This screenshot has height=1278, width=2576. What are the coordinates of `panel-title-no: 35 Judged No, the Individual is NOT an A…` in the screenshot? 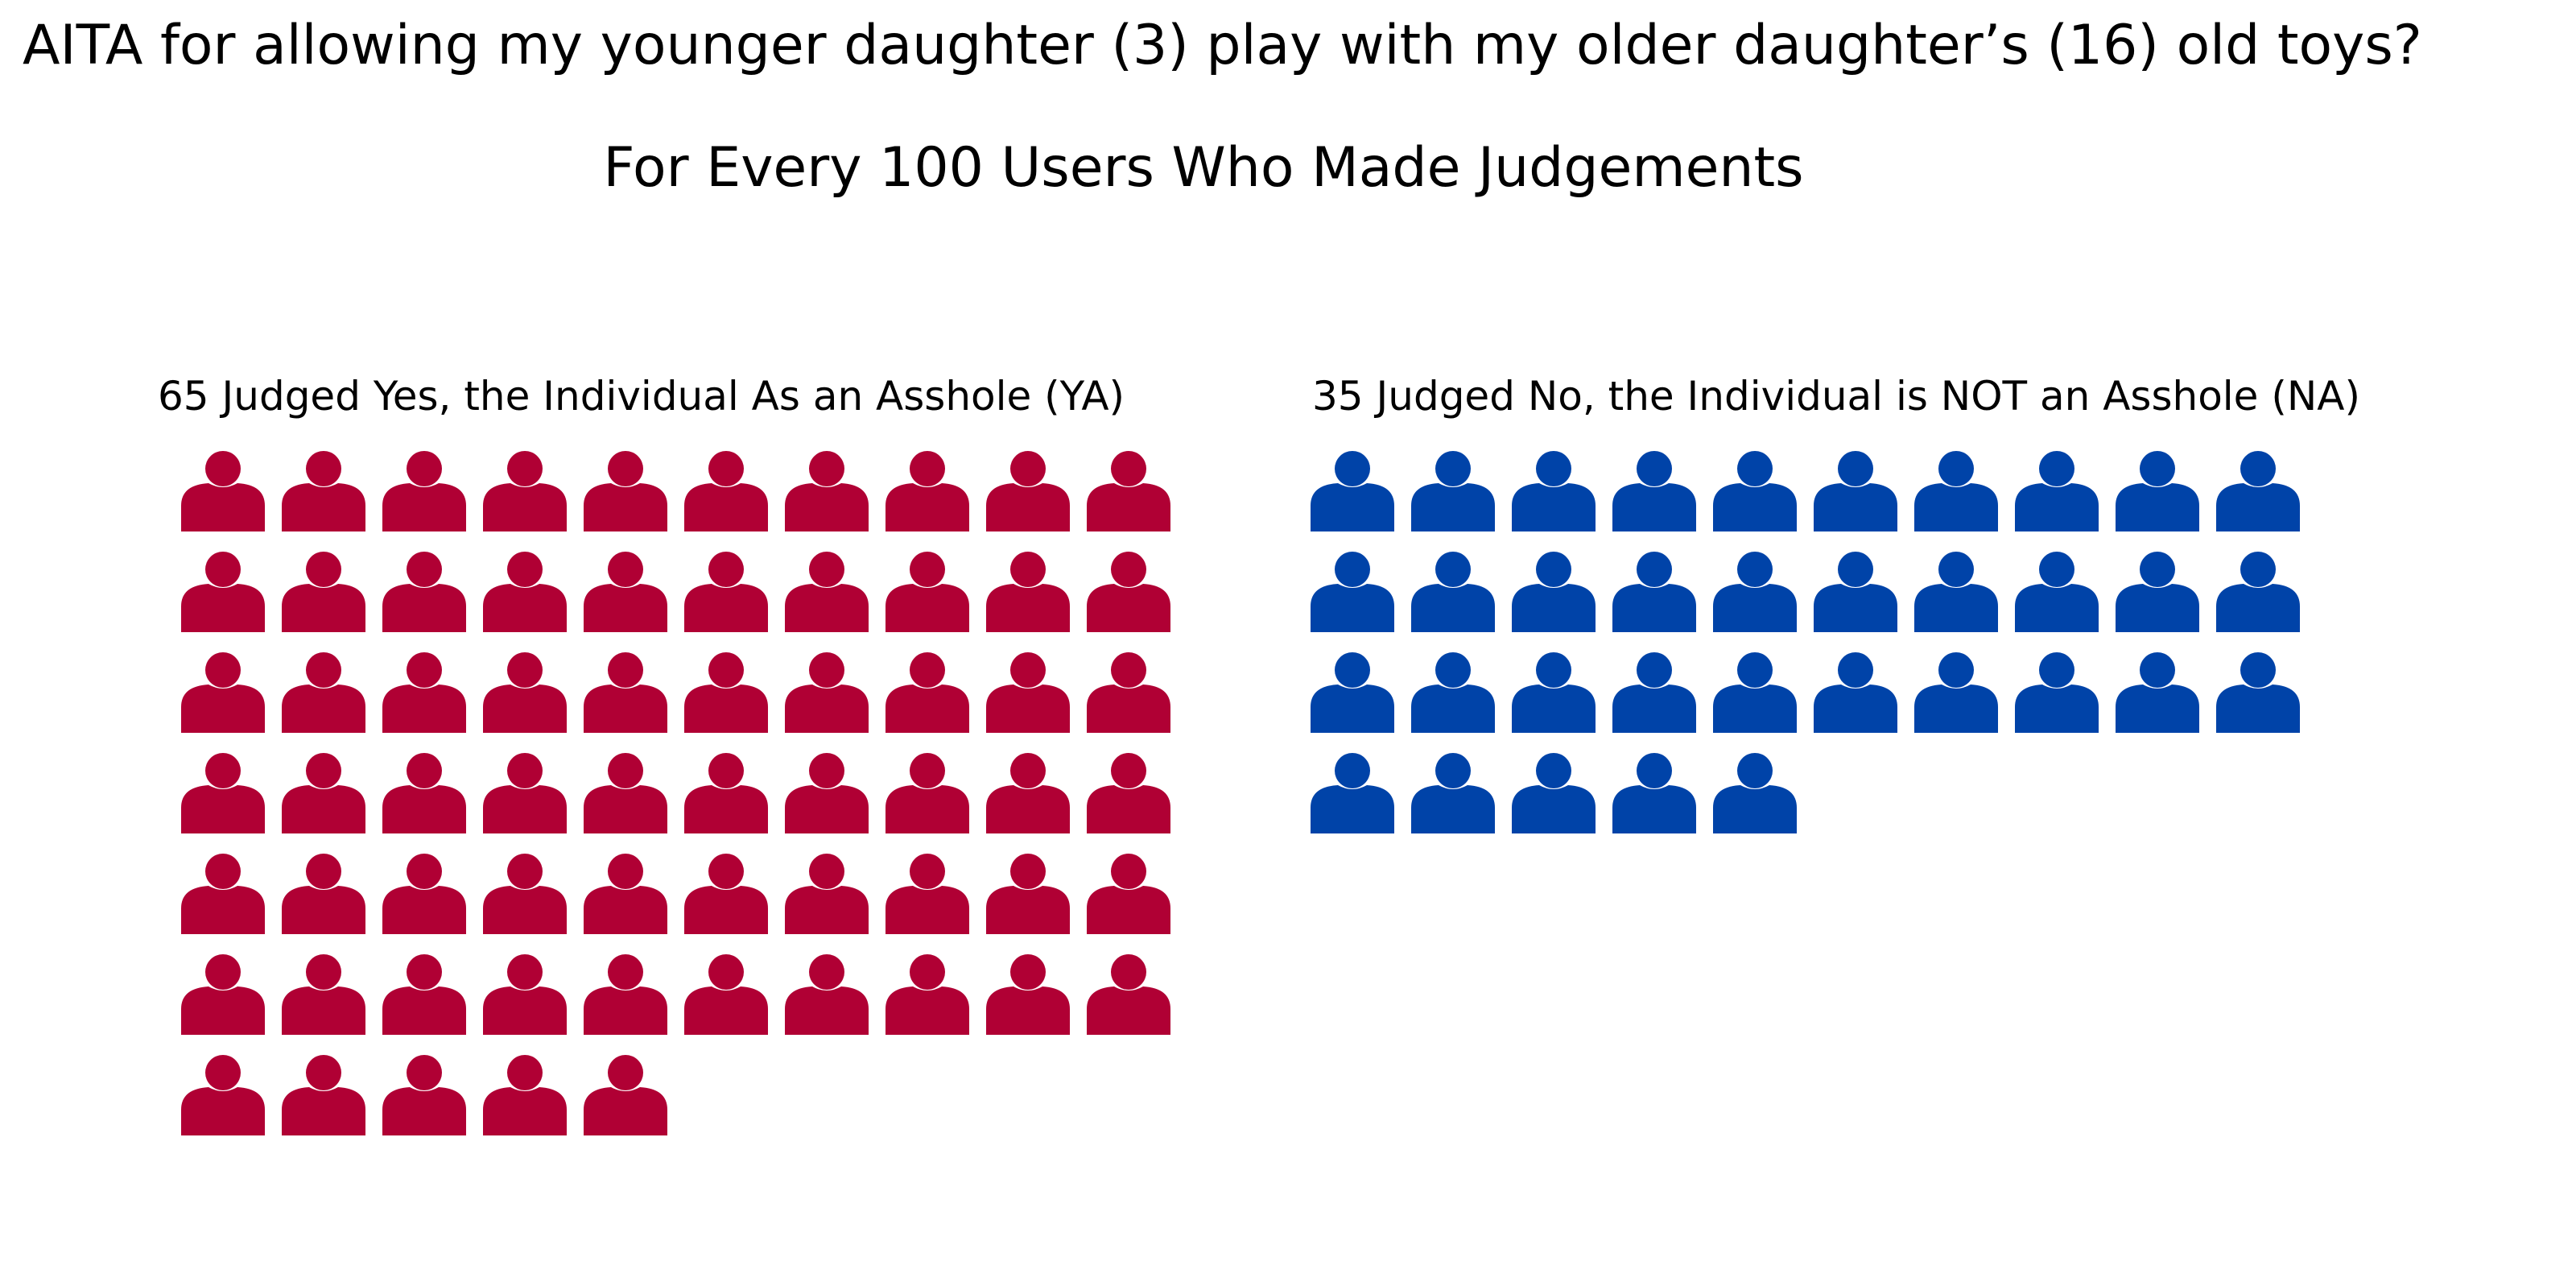 It's located at (1836, 397).